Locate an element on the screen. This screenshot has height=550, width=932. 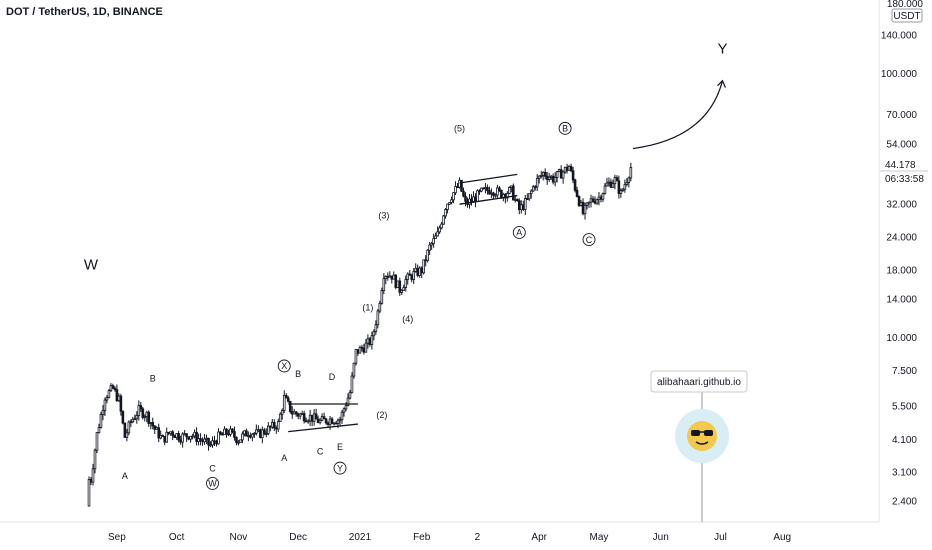
arrow-head is located at coordinates (722, 83).